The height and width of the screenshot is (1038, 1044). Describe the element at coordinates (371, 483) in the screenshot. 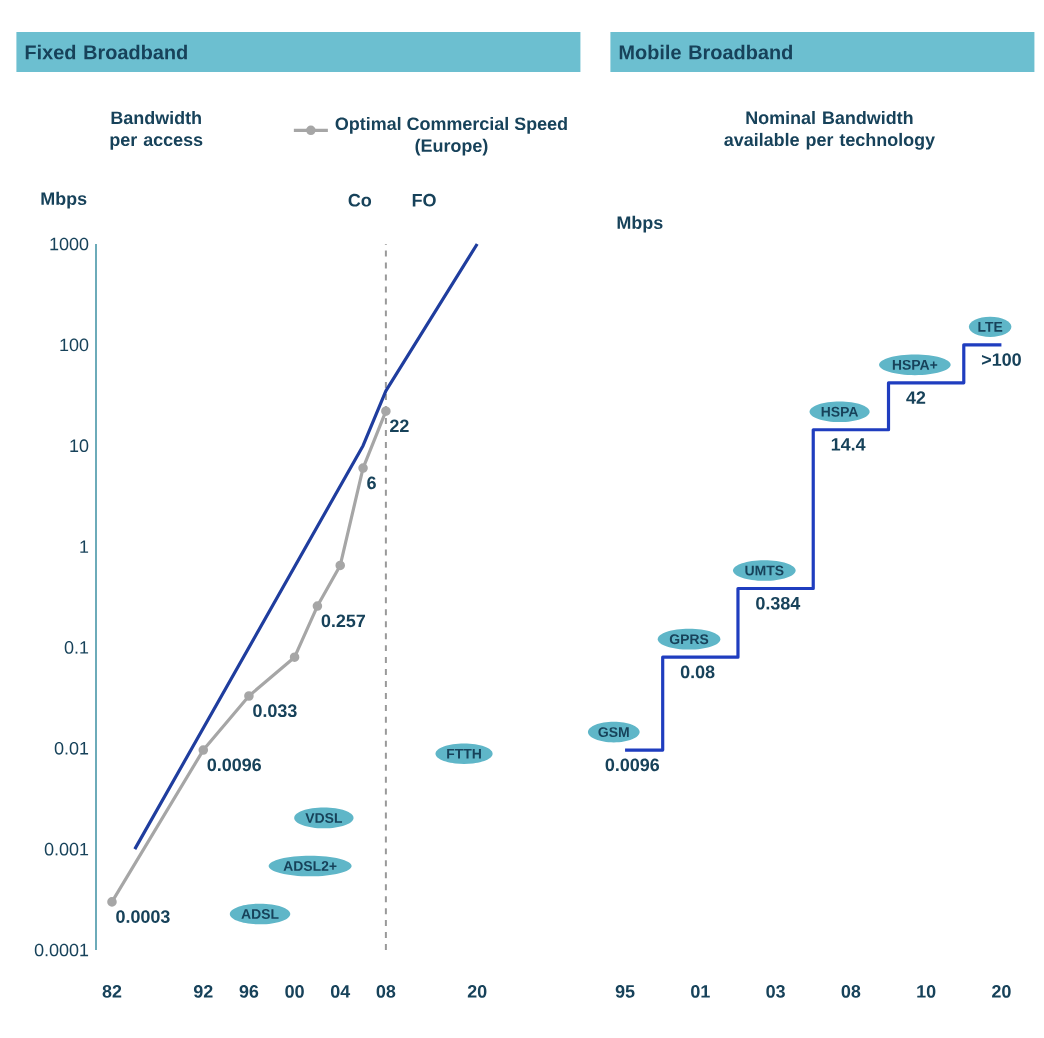

I see `data-label: 6` at that location.